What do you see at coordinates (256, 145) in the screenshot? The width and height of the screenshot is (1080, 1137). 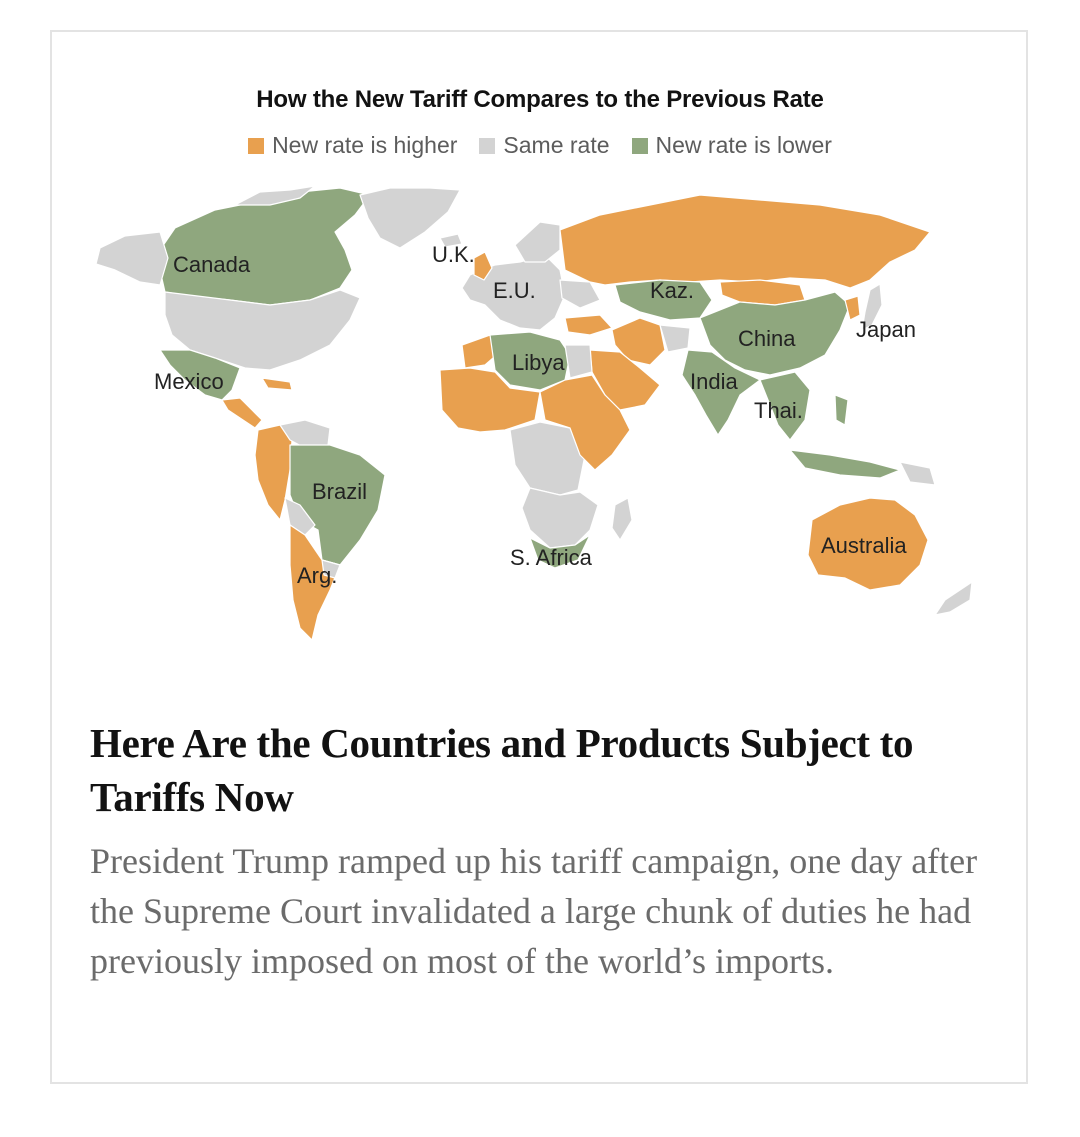 I see `legend-swatch-higher` at bounding box center [256, 145].